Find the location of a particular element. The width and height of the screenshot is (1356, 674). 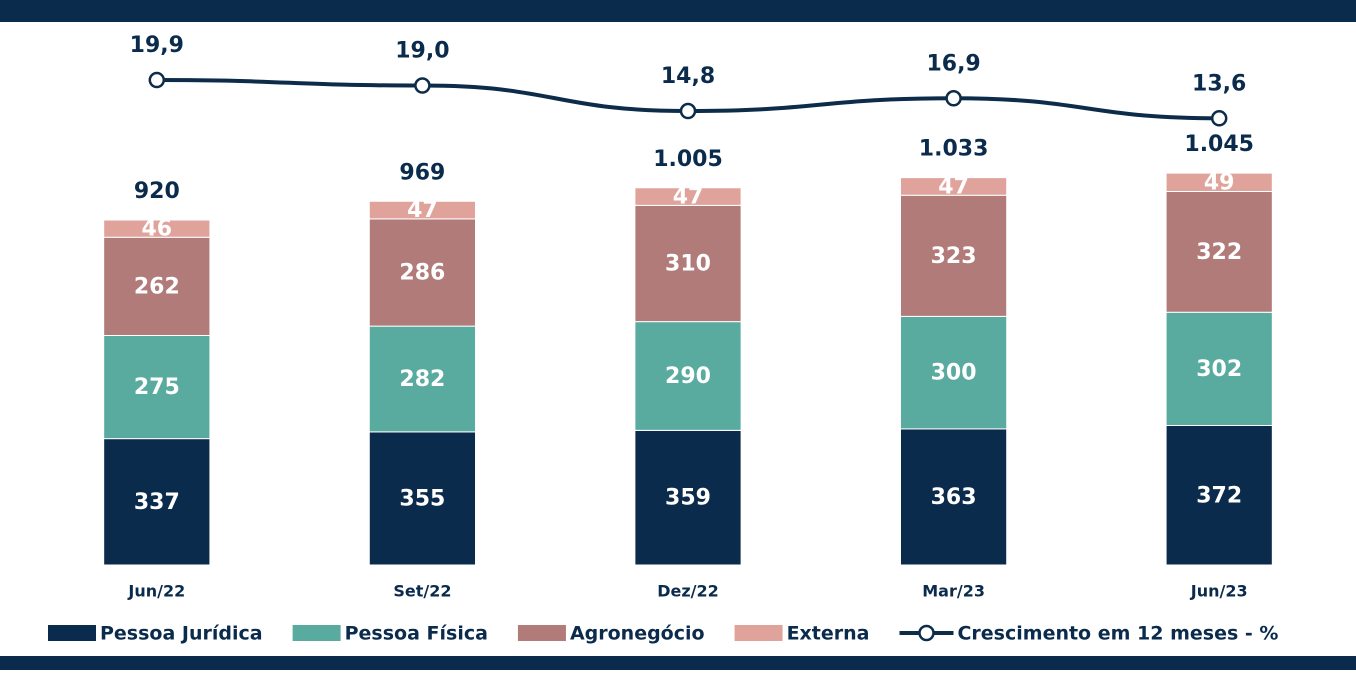

legend-marker is located at coordinates (926, 633).